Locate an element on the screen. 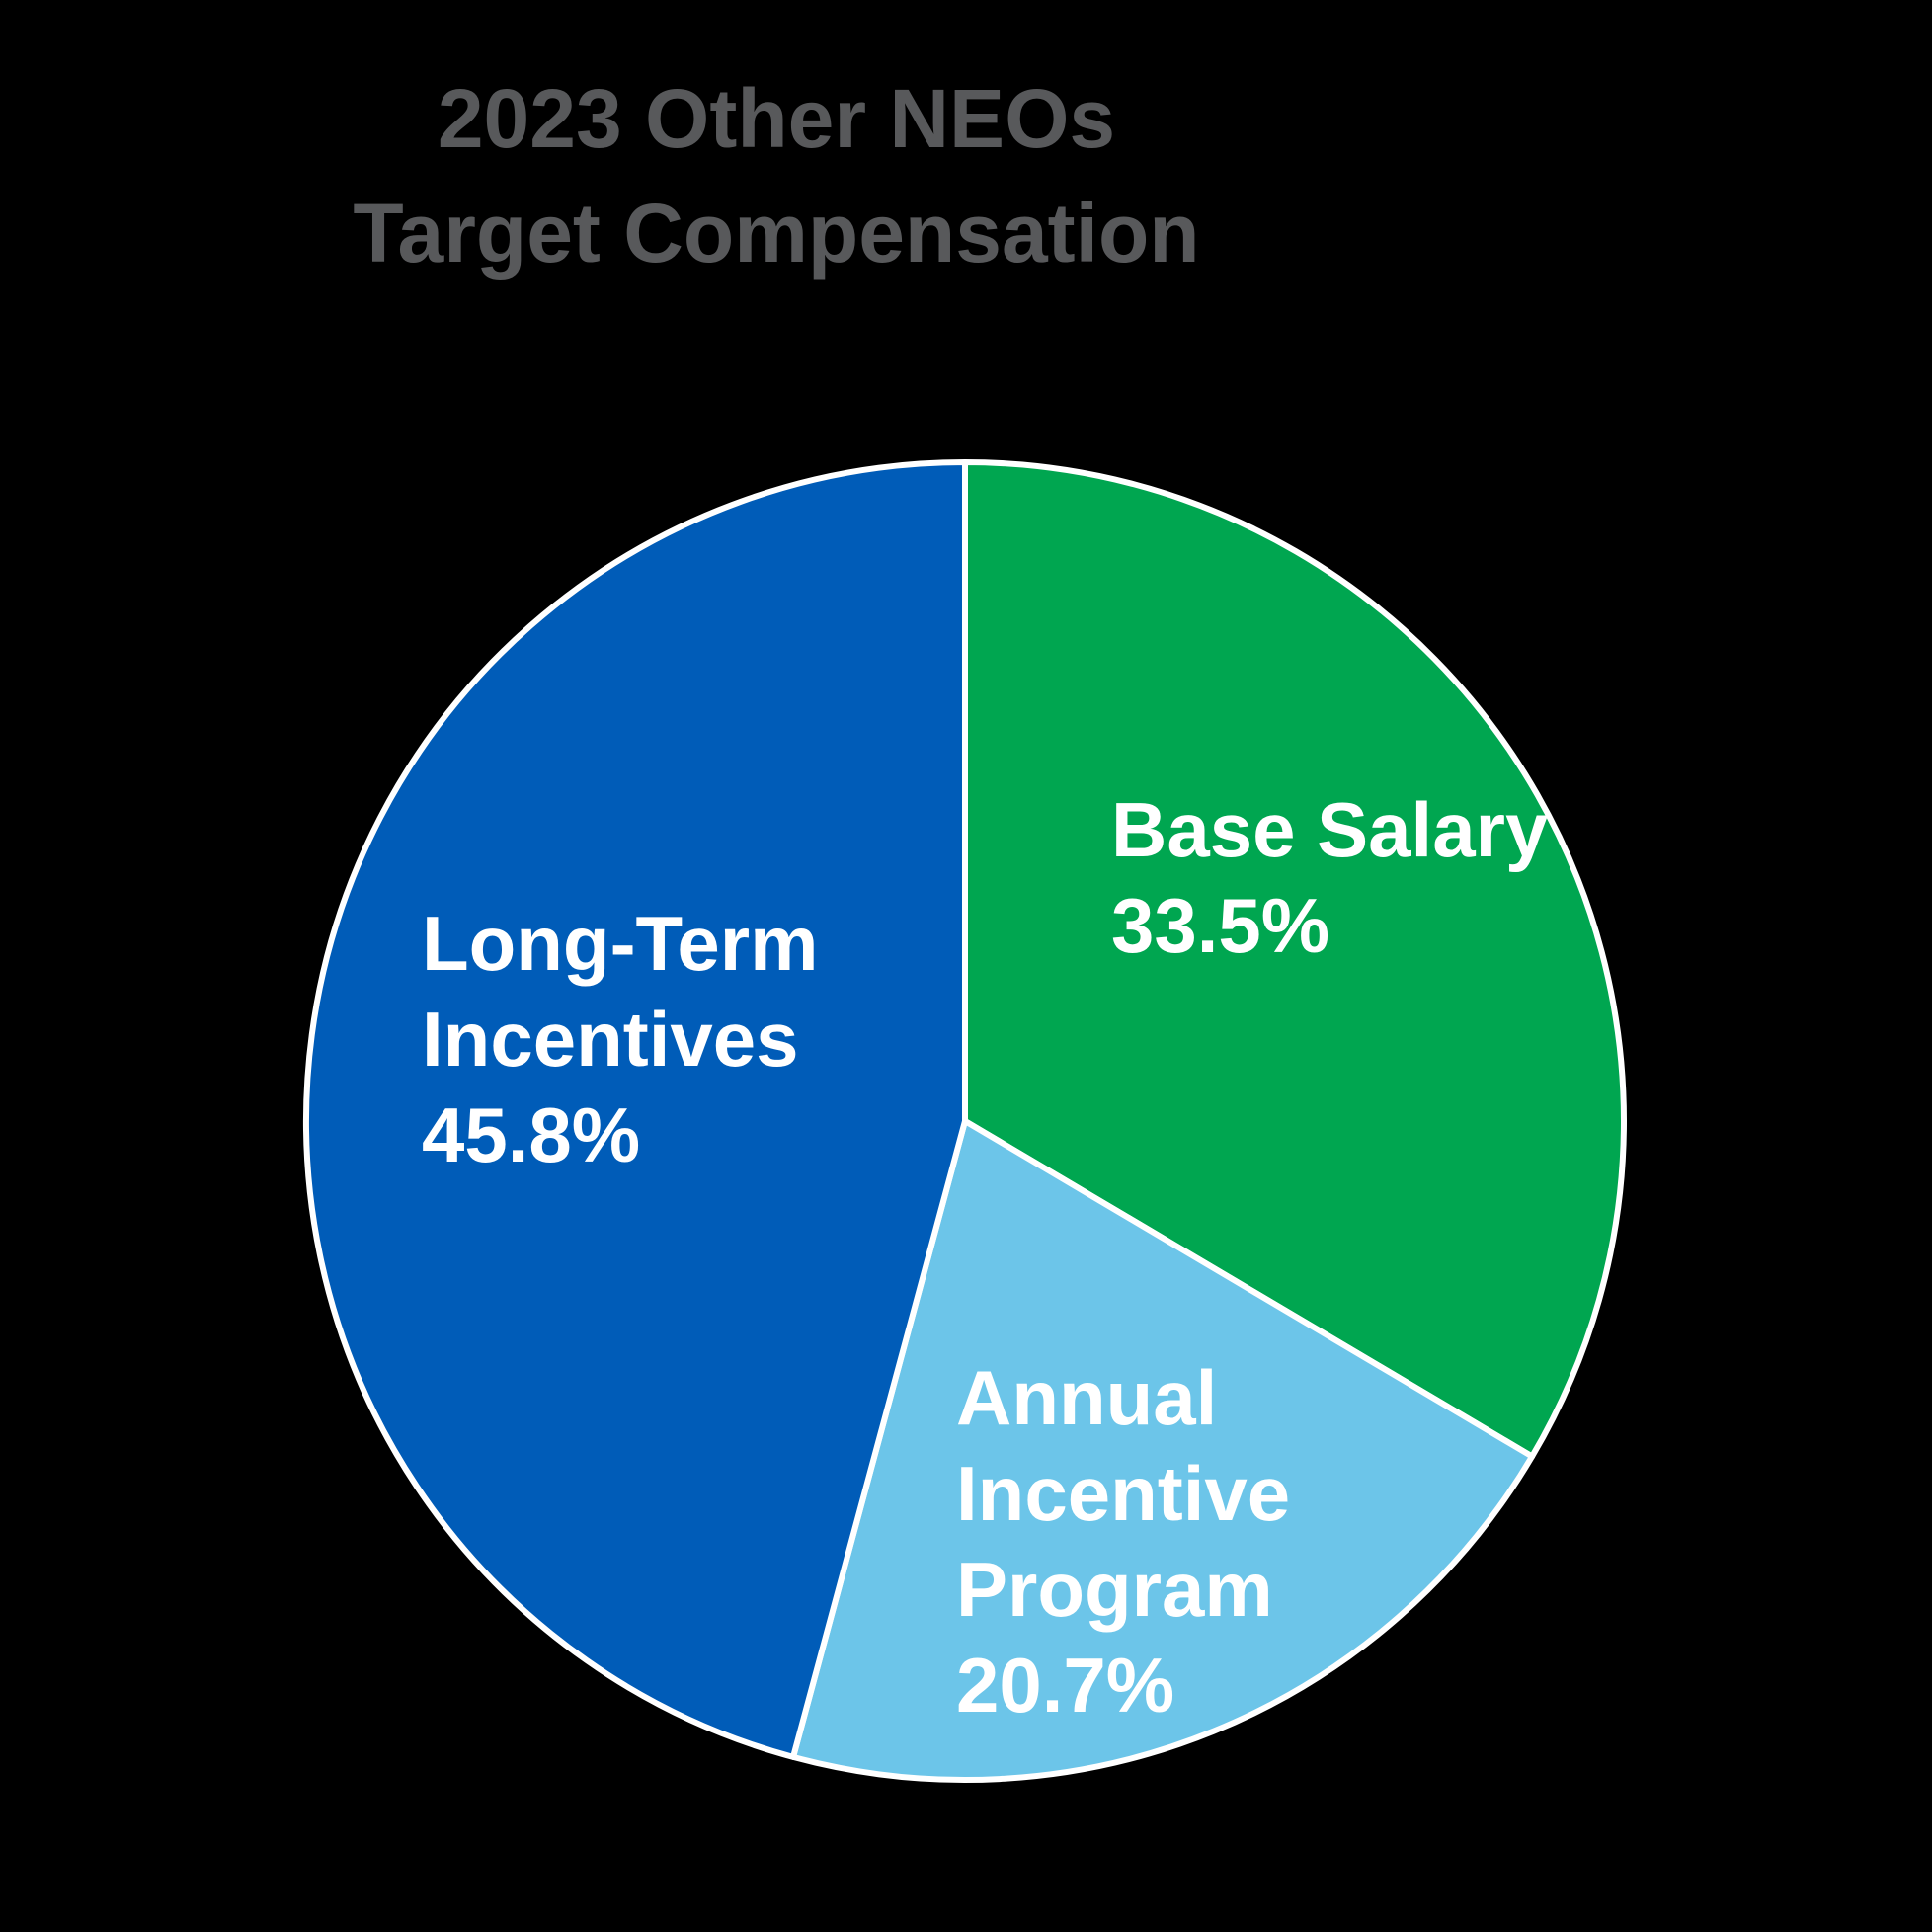  slice-label-line: Annual is located at coordinates (1087, 1397).